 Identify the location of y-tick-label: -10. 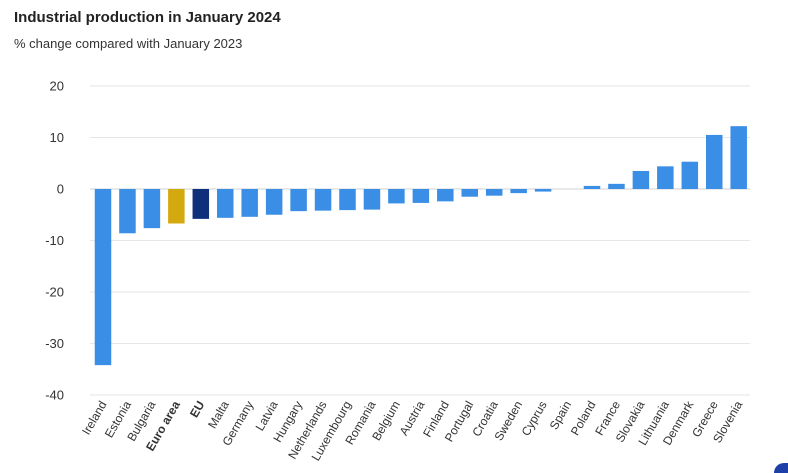
(54, 240).